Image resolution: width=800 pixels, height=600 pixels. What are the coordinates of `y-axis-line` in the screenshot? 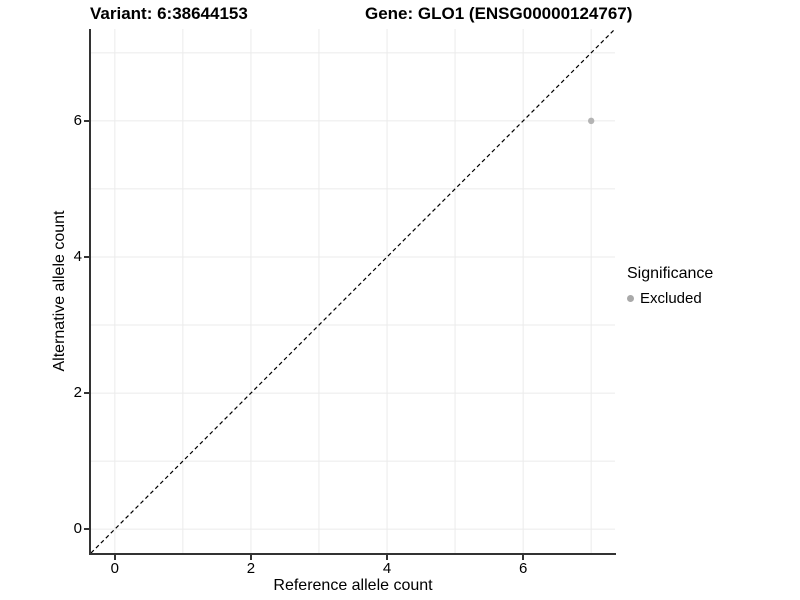 It's located at (90, 292).